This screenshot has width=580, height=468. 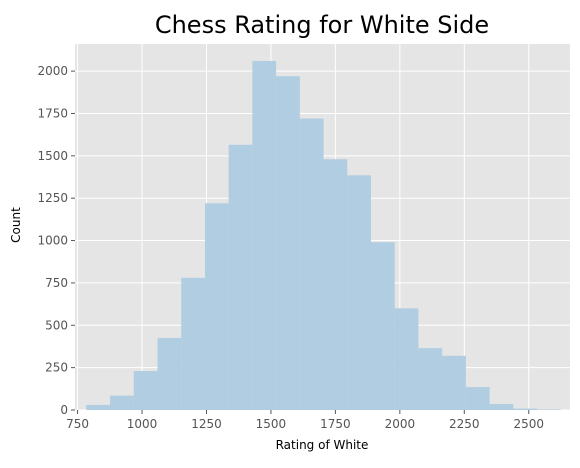 I want to click on y-axis-label: Count, so click(x=16, y=225).